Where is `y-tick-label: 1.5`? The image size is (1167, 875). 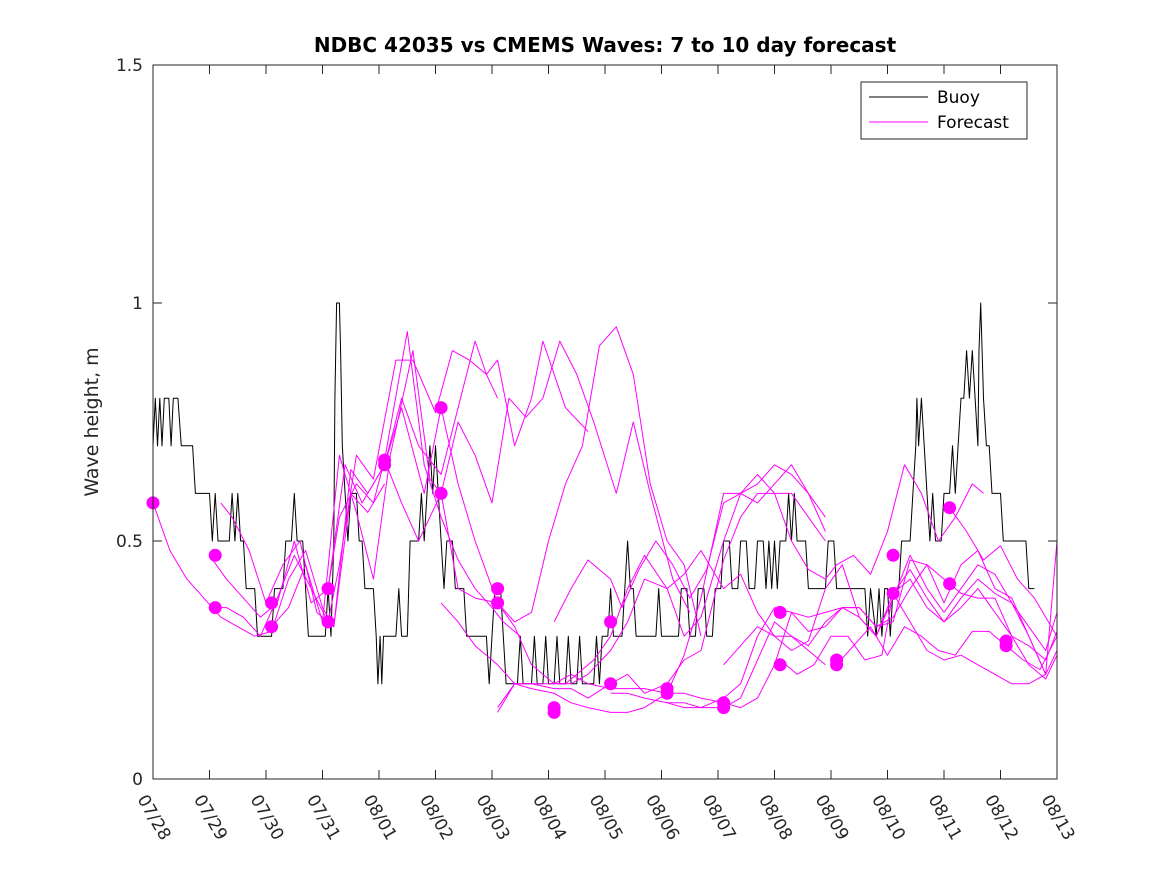 y-tick-label: 1.5 is located at coordinates (129, 66).